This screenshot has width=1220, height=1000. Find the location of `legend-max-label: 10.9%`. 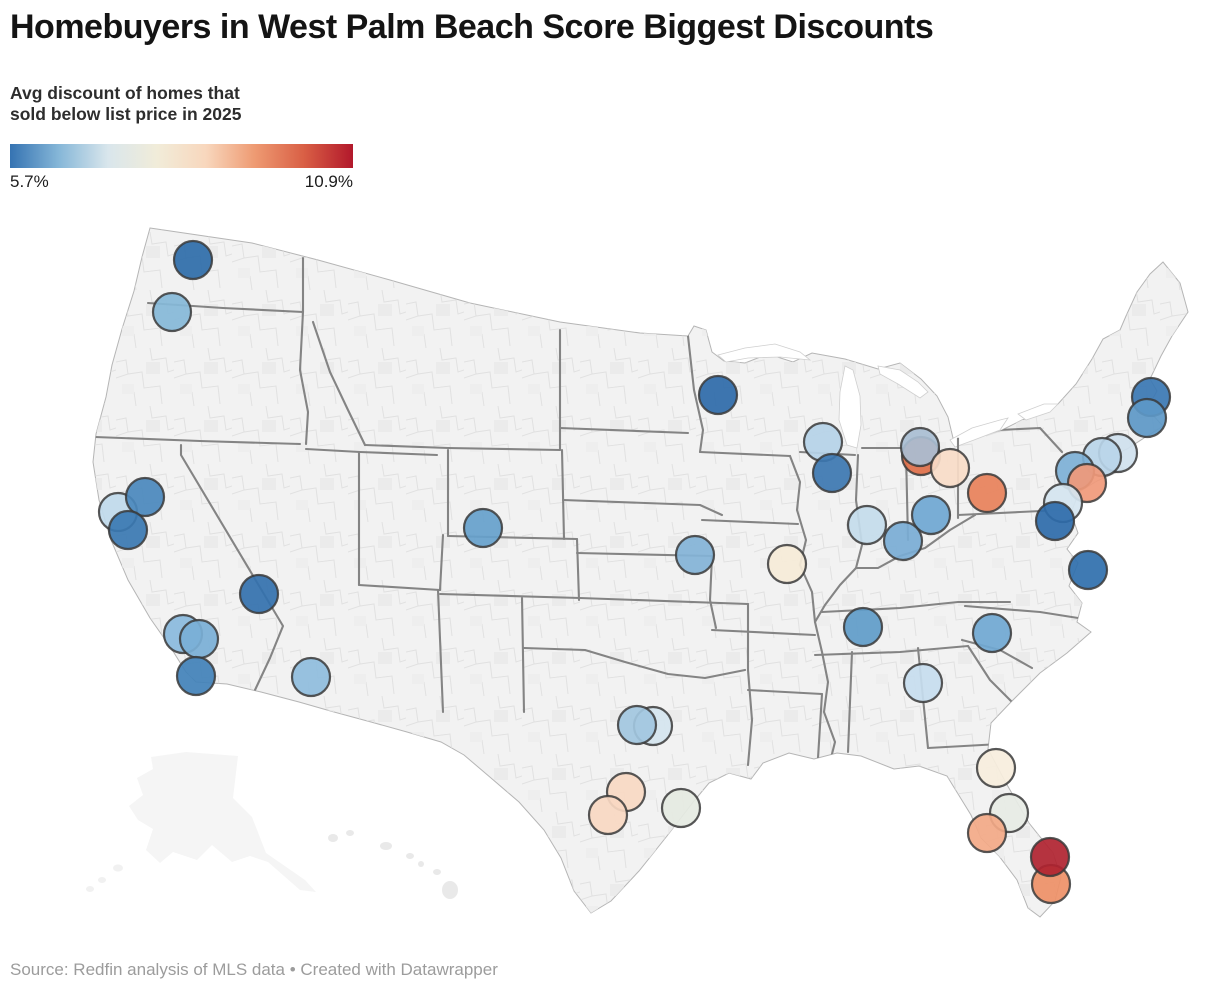

legend-max-label: 10.9% is located at coordinates (328, 181).